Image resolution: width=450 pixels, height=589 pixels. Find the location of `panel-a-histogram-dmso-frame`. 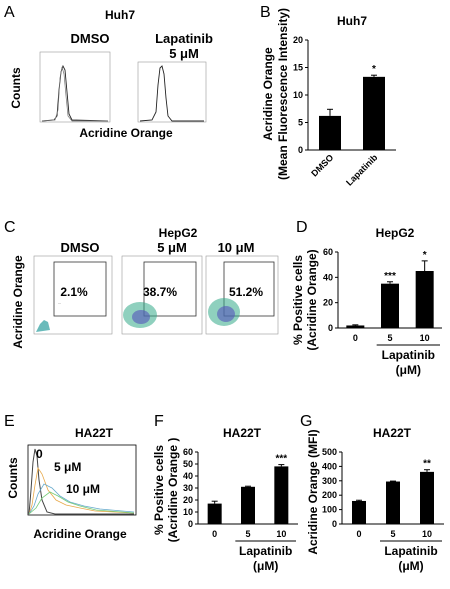

panel-a-histogram-dmso-frame is located at coordinates (75, 87).